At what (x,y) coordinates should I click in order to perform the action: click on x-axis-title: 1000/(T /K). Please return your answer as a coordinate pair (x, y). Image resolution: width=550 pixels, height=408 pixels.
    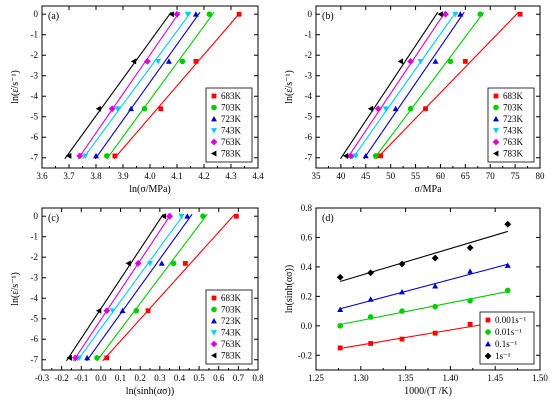
    Looking at the image, I should click on (428, 391).